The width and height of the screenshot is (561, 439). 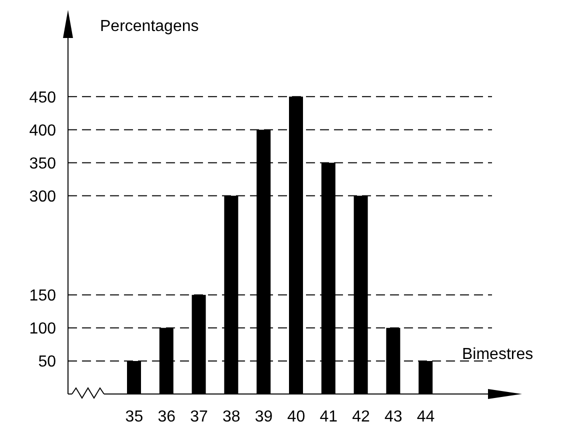 I want to click on y-tick-label: 400, so click(x=42, y=131).